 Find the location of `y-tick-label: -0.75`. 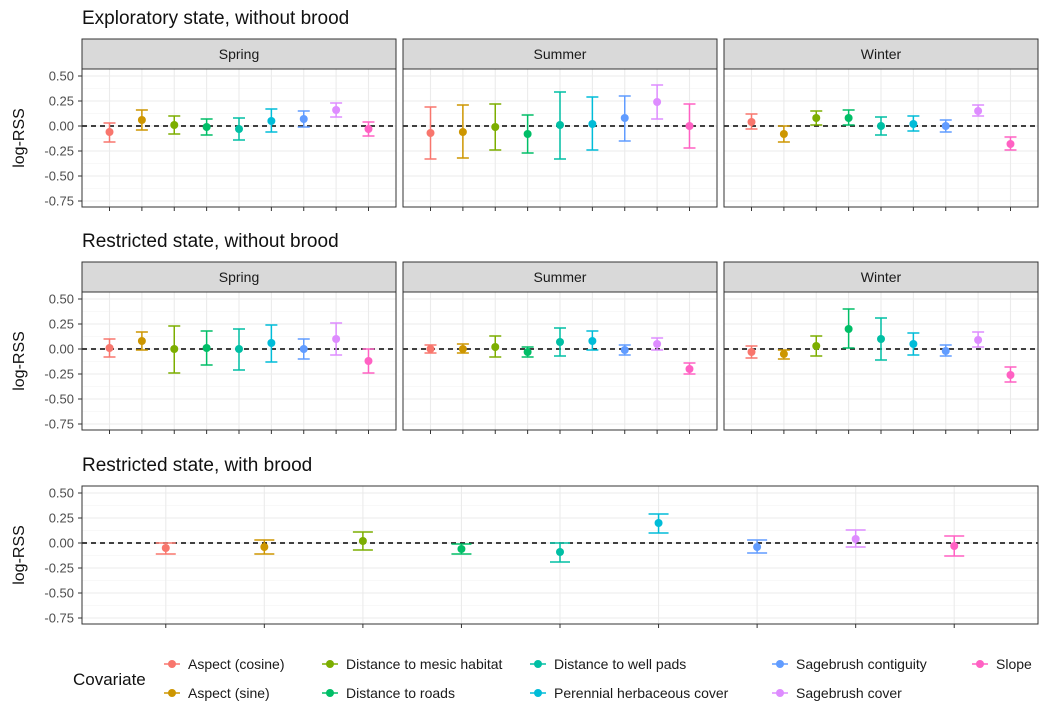

y-tick-label: -0.75 is located at coordinates (59, 424).